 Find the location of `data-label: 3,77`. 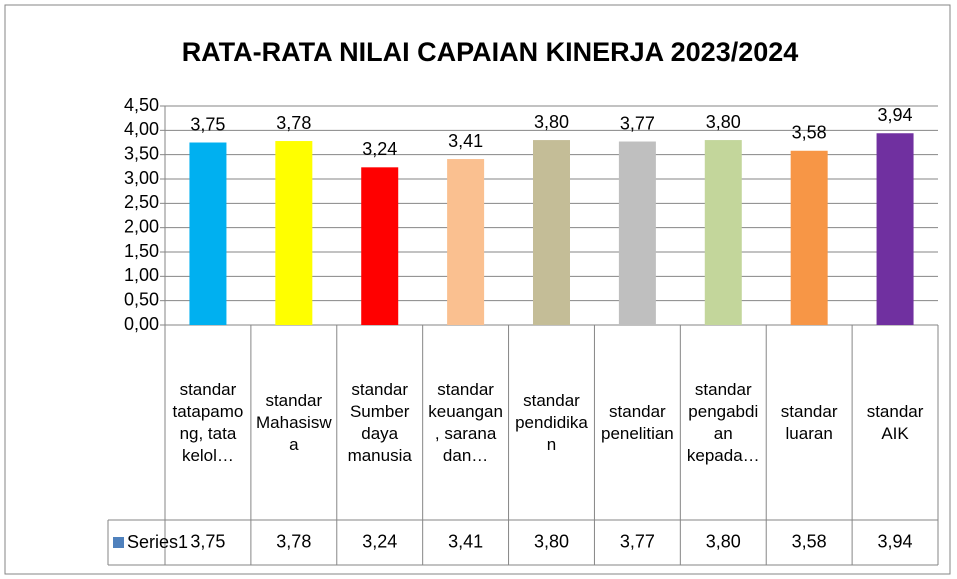

data-label: 3,77 is located at coordinates (637, 123).